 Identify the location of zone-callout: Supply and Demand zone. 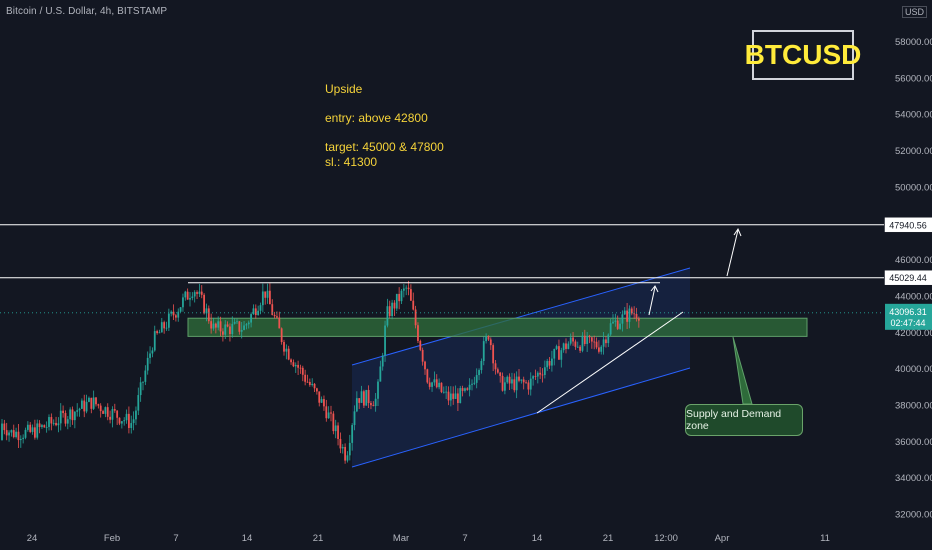
(744, 420).